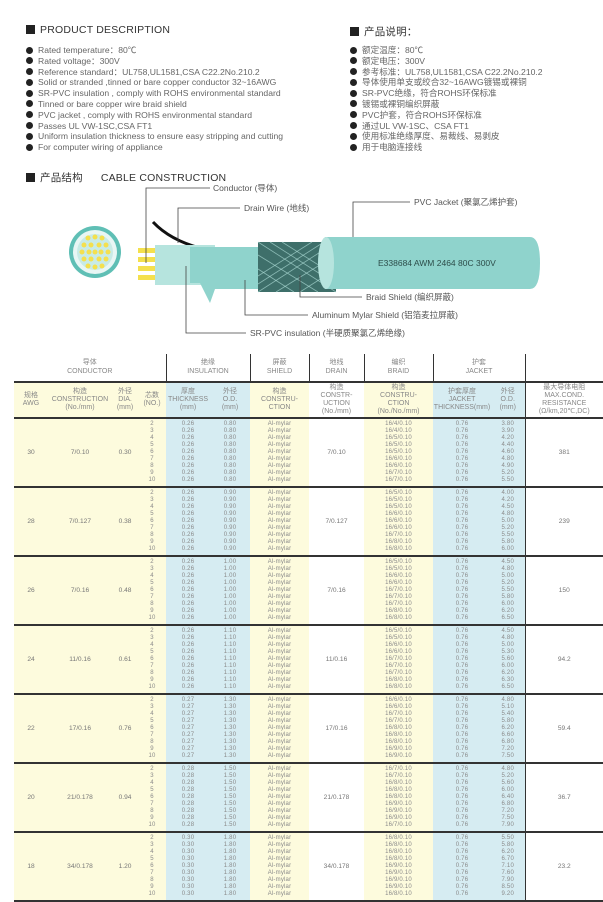 The image size is (603, 902). I want to click on cable-marking: E338684 AWM 2464 80C 300V, so click(437, 263).